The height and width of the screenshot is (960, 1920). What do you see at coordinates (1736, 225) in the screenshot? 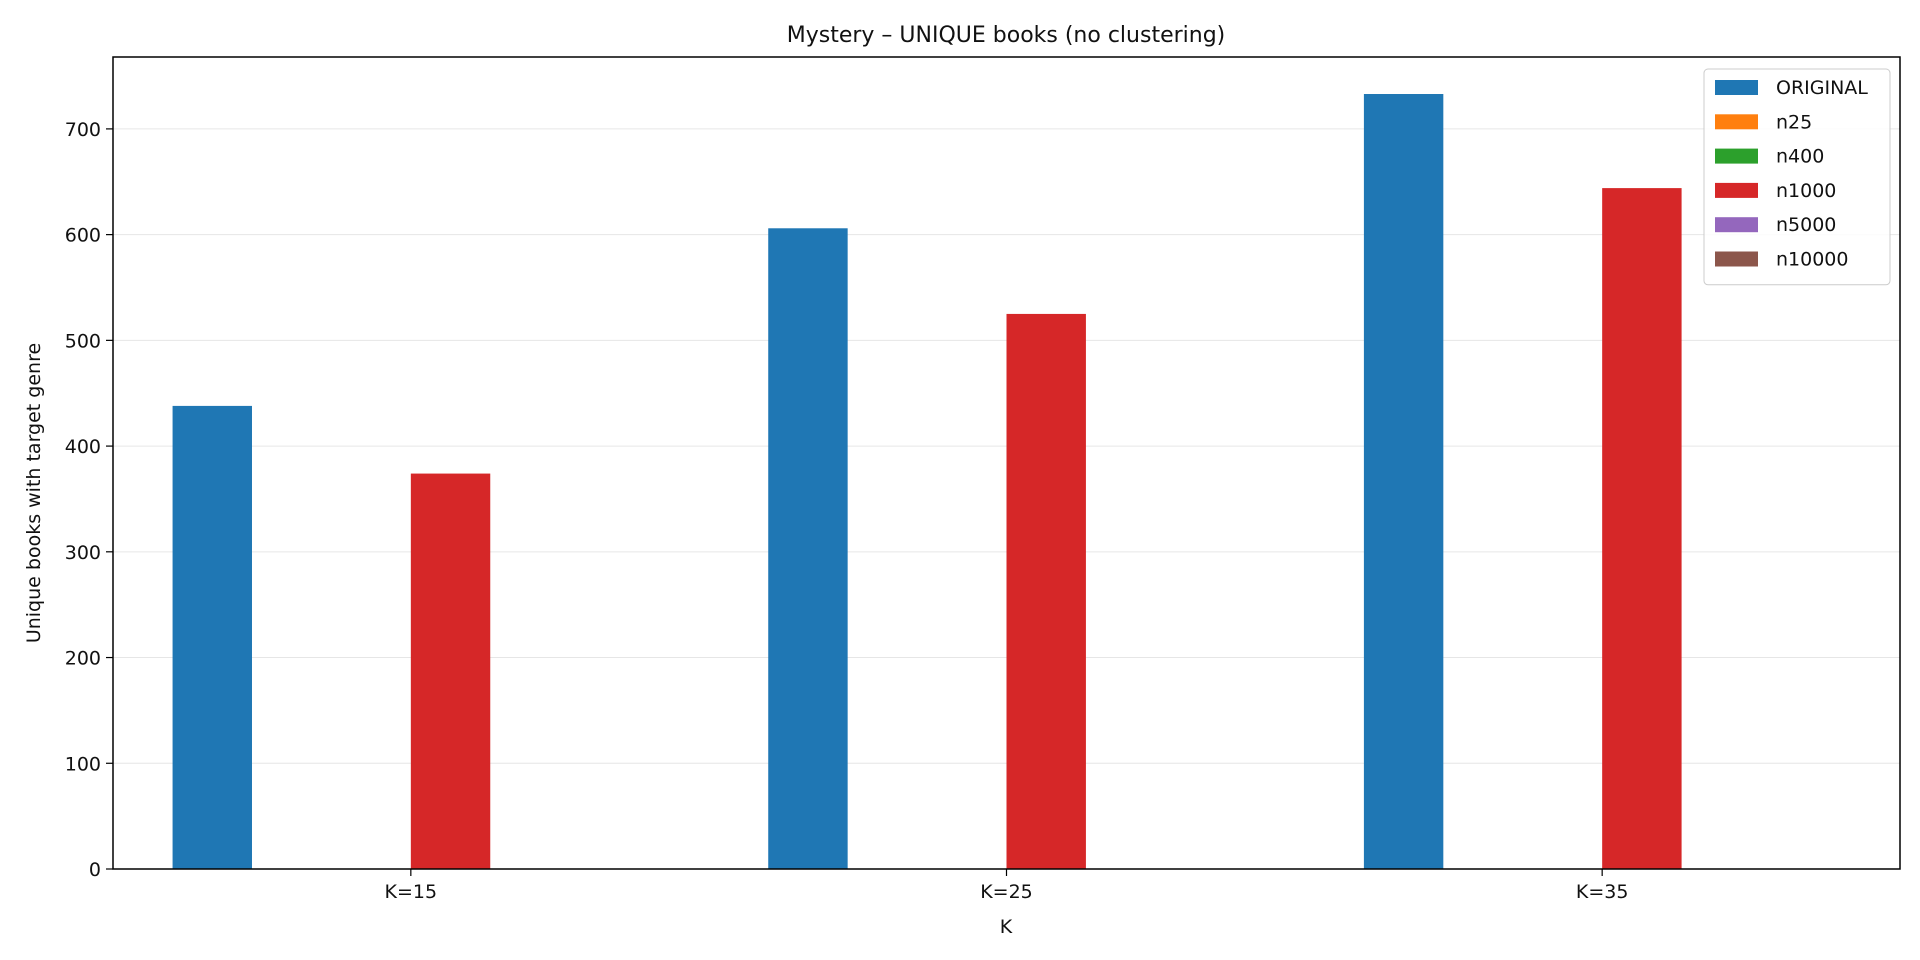
I see `legend-swatch-n5000` at bounding box center [1736, 225].